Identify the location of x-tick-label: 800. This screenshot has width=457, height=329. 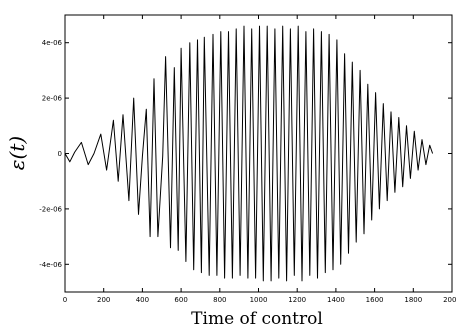
(219, 300).